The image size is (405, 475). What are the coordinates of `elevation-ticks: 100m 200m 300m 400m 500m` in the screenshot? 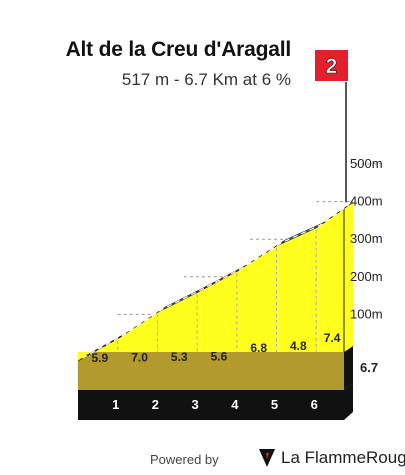 It's located at (366, 238).